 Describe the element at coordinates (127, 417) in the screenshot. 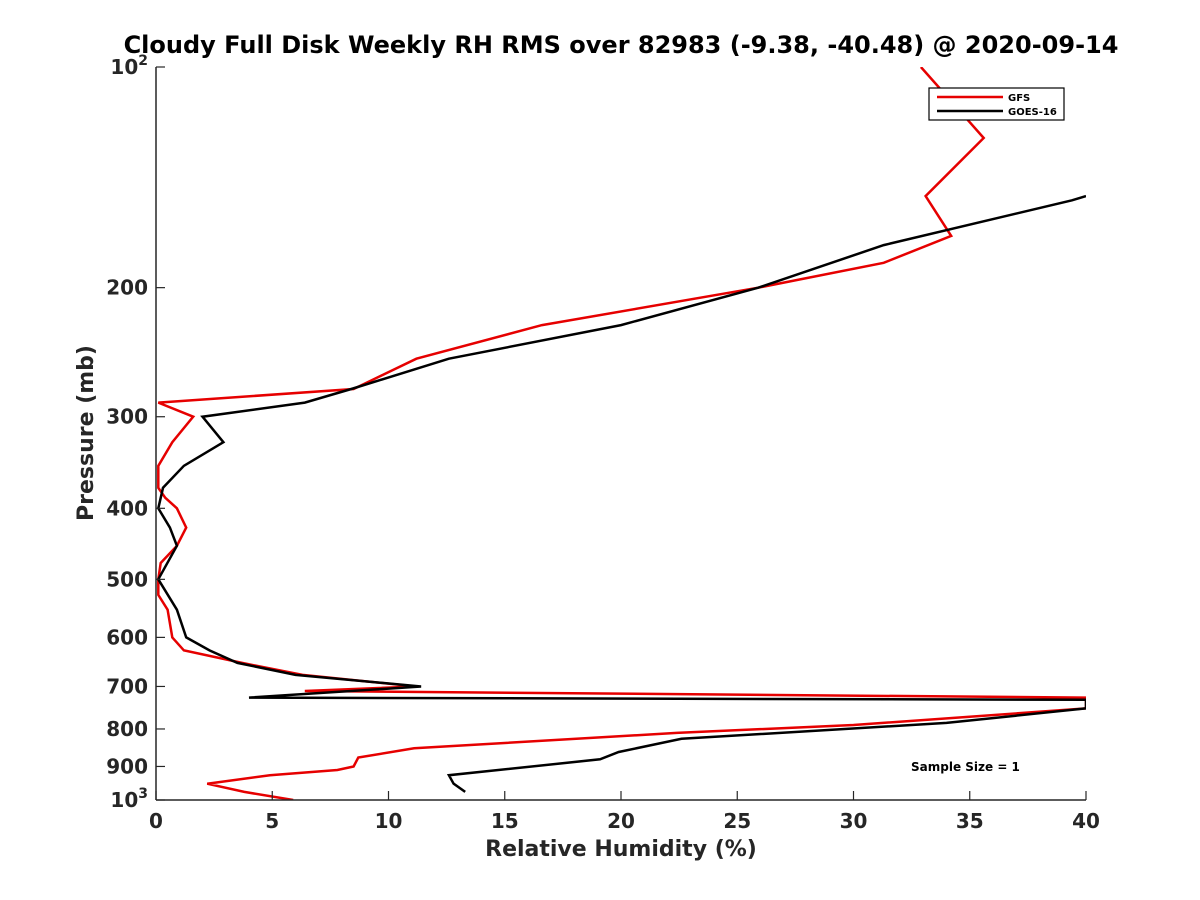

I see `y-tick-label: 300` at that location.